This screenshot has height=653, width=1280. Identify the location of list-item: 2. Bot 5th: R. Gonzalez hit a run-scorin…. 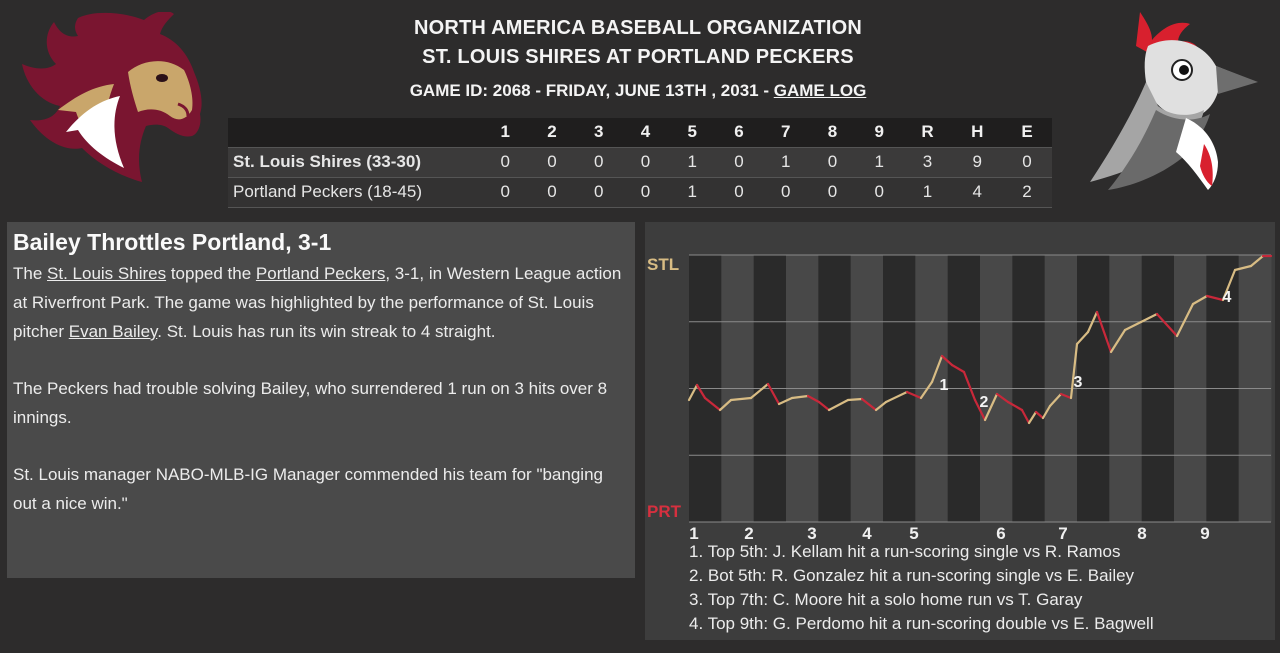
(912, 575).